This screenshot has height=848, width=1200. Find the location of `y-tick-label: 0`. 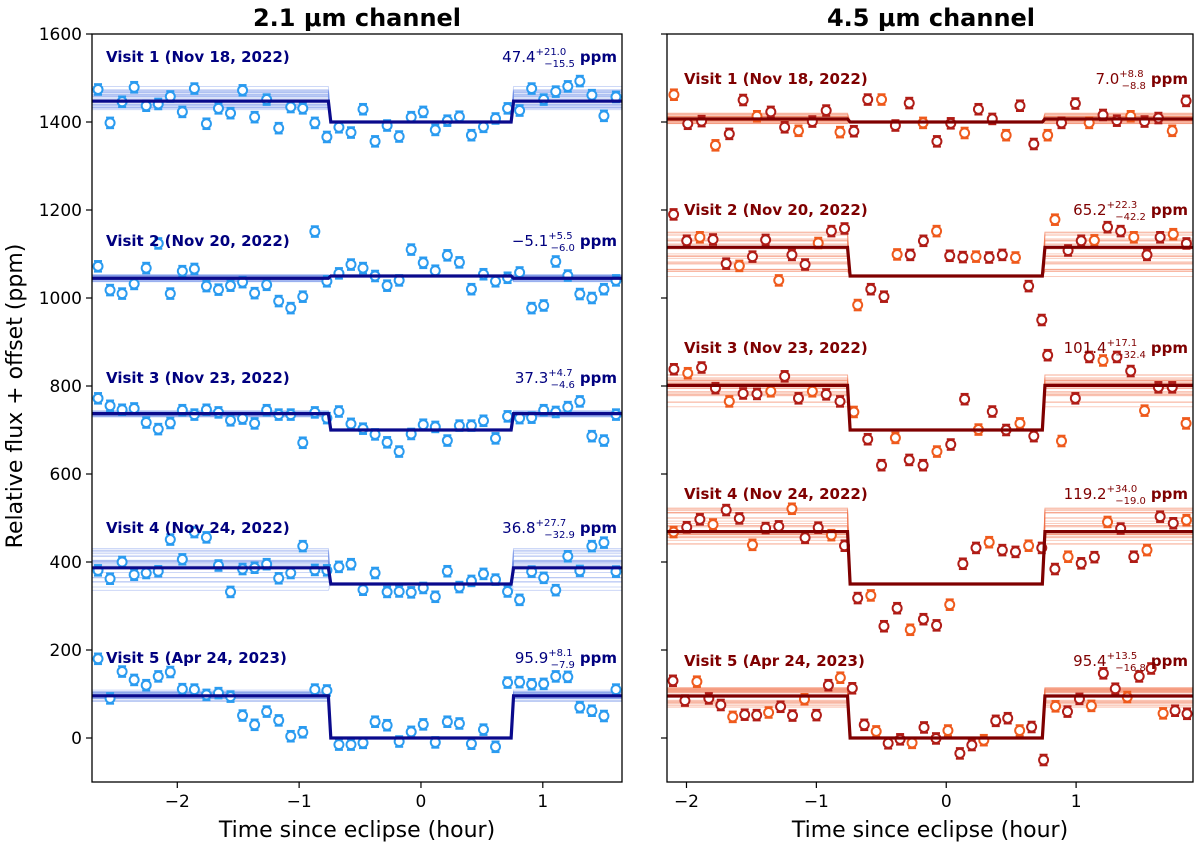

y-tick-label: 0 is located at coordinates (76, 739).